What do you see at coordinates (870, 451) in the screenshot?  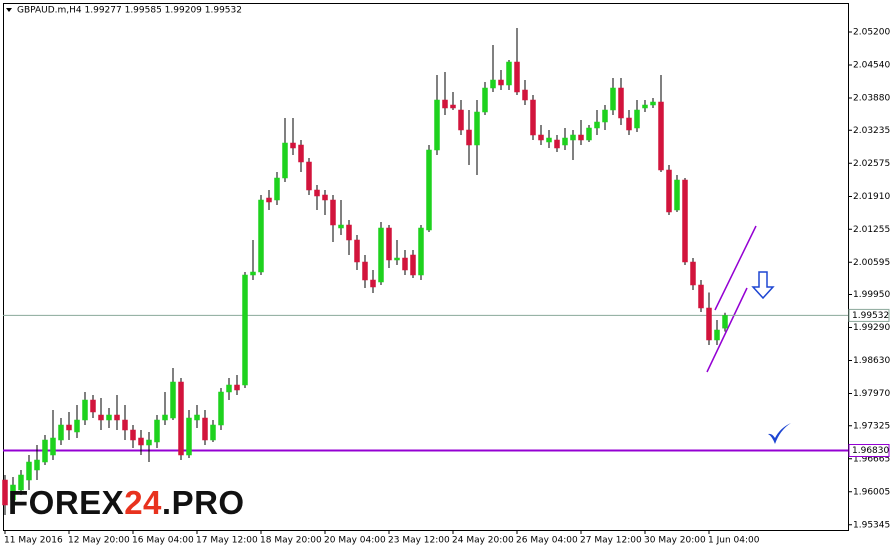 I see `price-tag-label: 1.96830` at bounding box center [870, 451].